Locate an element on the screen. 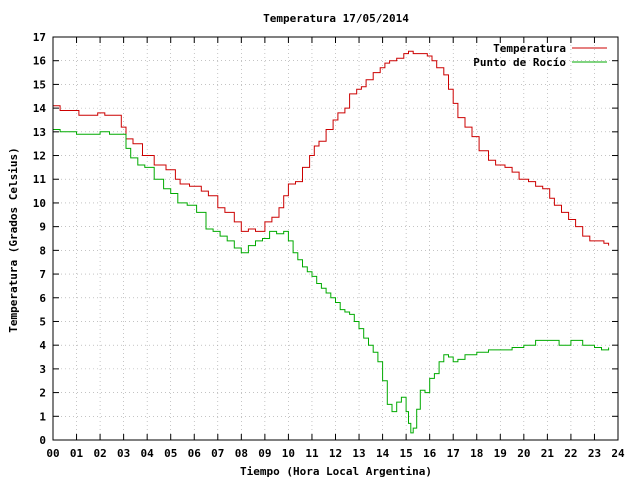  x-tick-label: 01 is located at coordinates (77, 453).